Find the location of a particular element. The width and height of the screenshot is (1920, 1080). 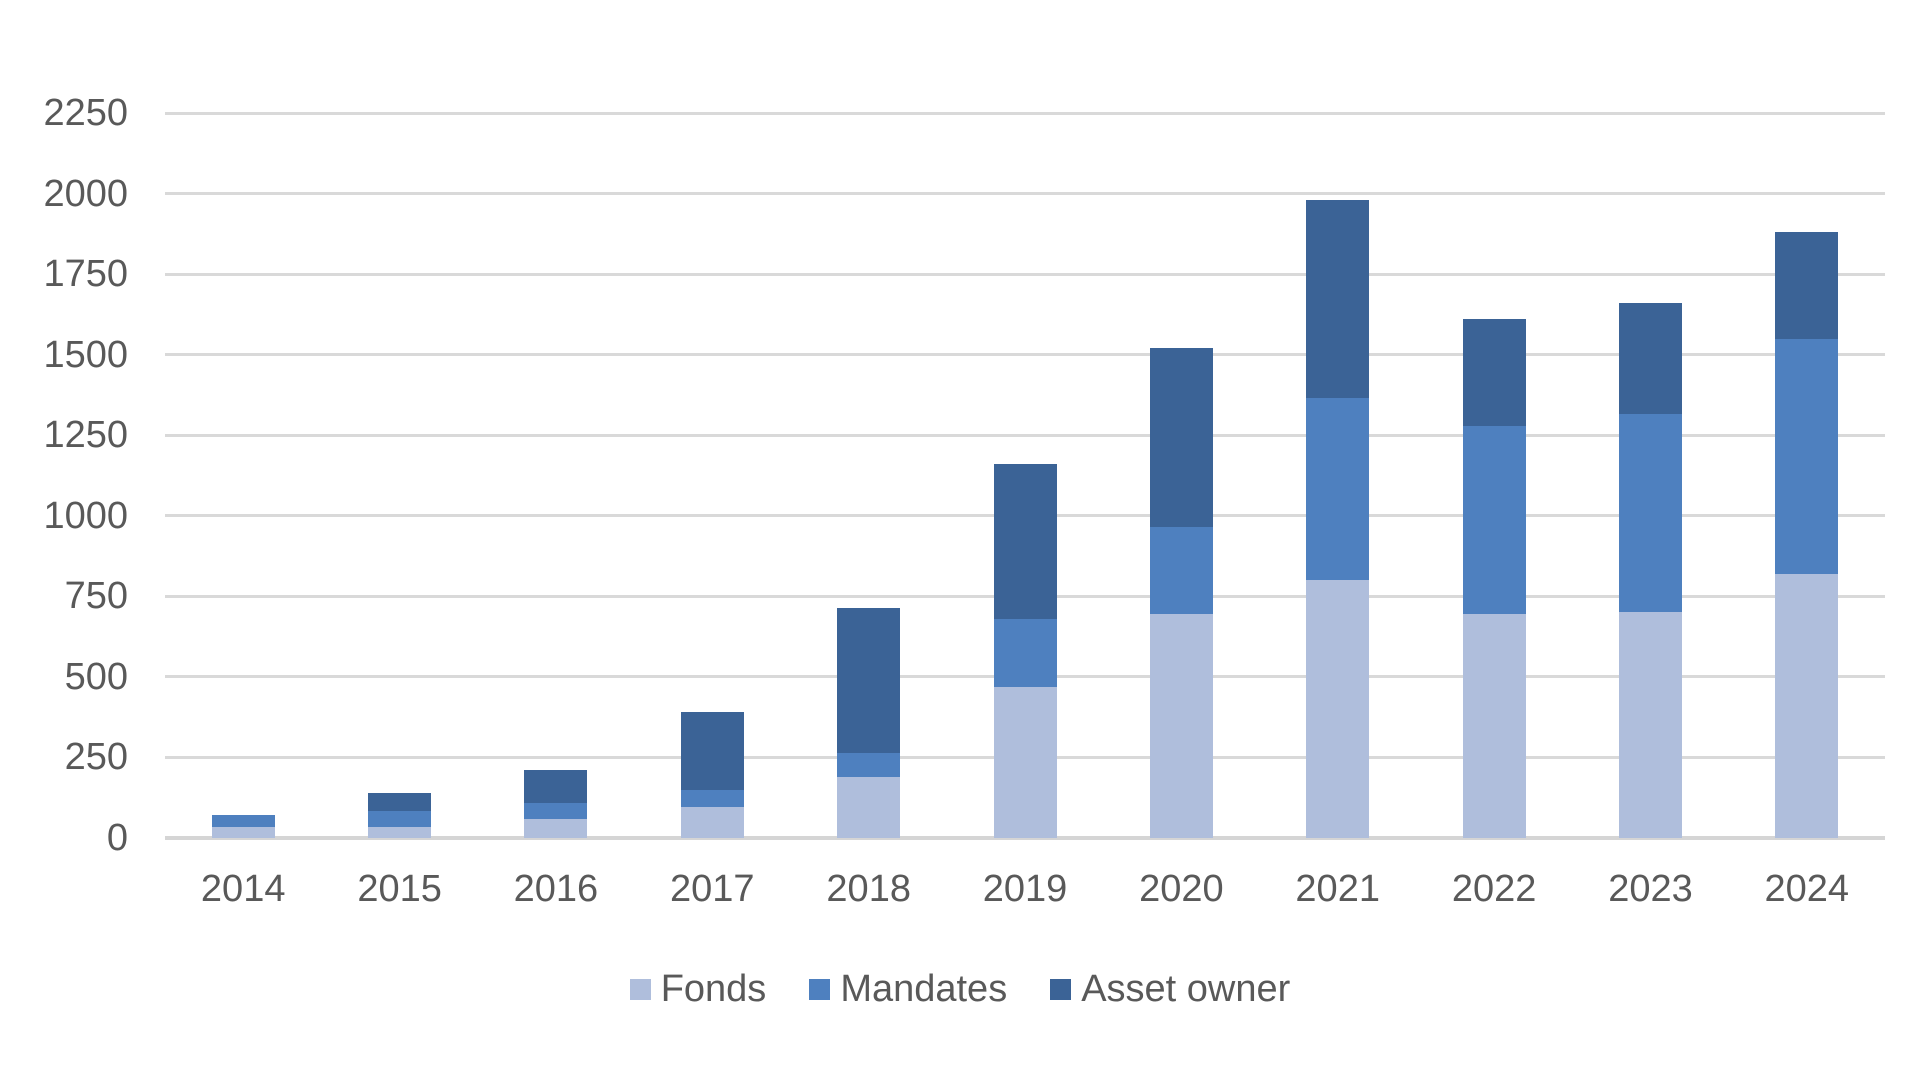

bar-2017-segment-mandates is located at coordinates (712, 798).